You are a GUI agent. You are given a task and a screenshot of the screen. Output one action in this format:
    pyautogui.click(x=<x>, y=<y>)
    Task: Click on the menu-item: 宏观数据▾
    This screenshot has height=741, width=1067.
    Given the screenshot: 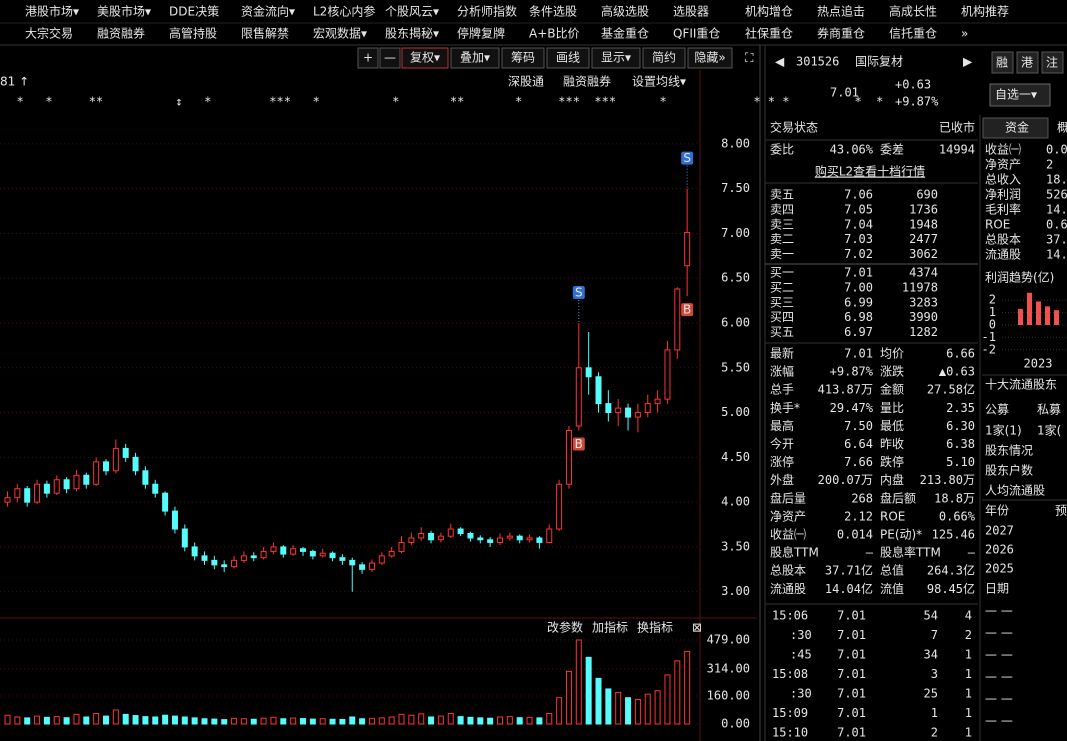 What is the action you would take?
    pyautogui.click(x=340, y=33)
    